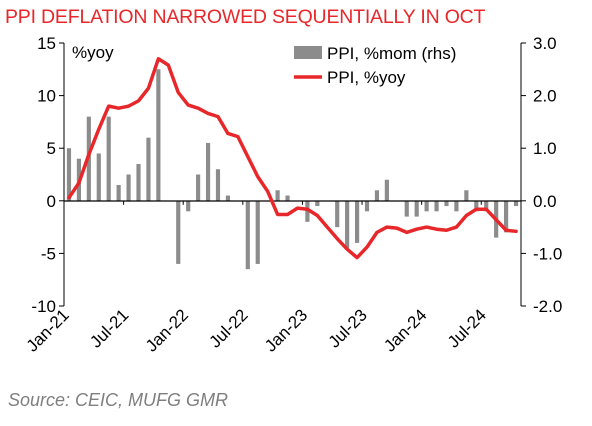 This screenshot has width=592, height=426. Describe the element at coordinates (118, 400) in the screenshot. I see `chart-source: Source: CEIC, MUFG GMR` at that location.